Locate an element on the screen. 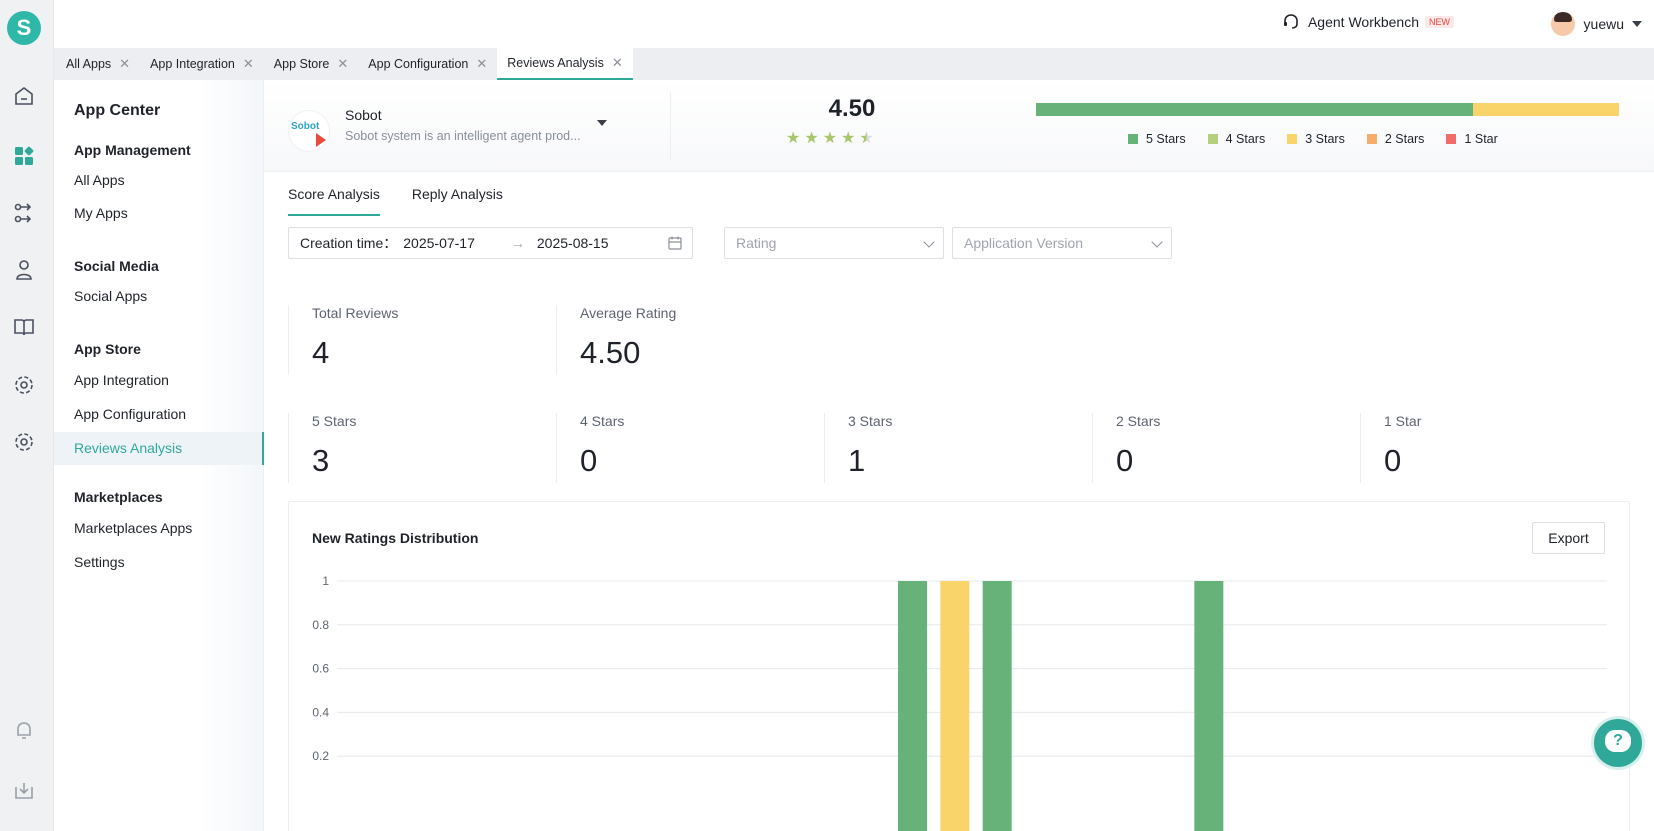 Image resolution: width=1654 pixels, height=831 pixels. sidebar-item-reviews-analysis: Reviews Analysis is located at coordinates (159, 448).